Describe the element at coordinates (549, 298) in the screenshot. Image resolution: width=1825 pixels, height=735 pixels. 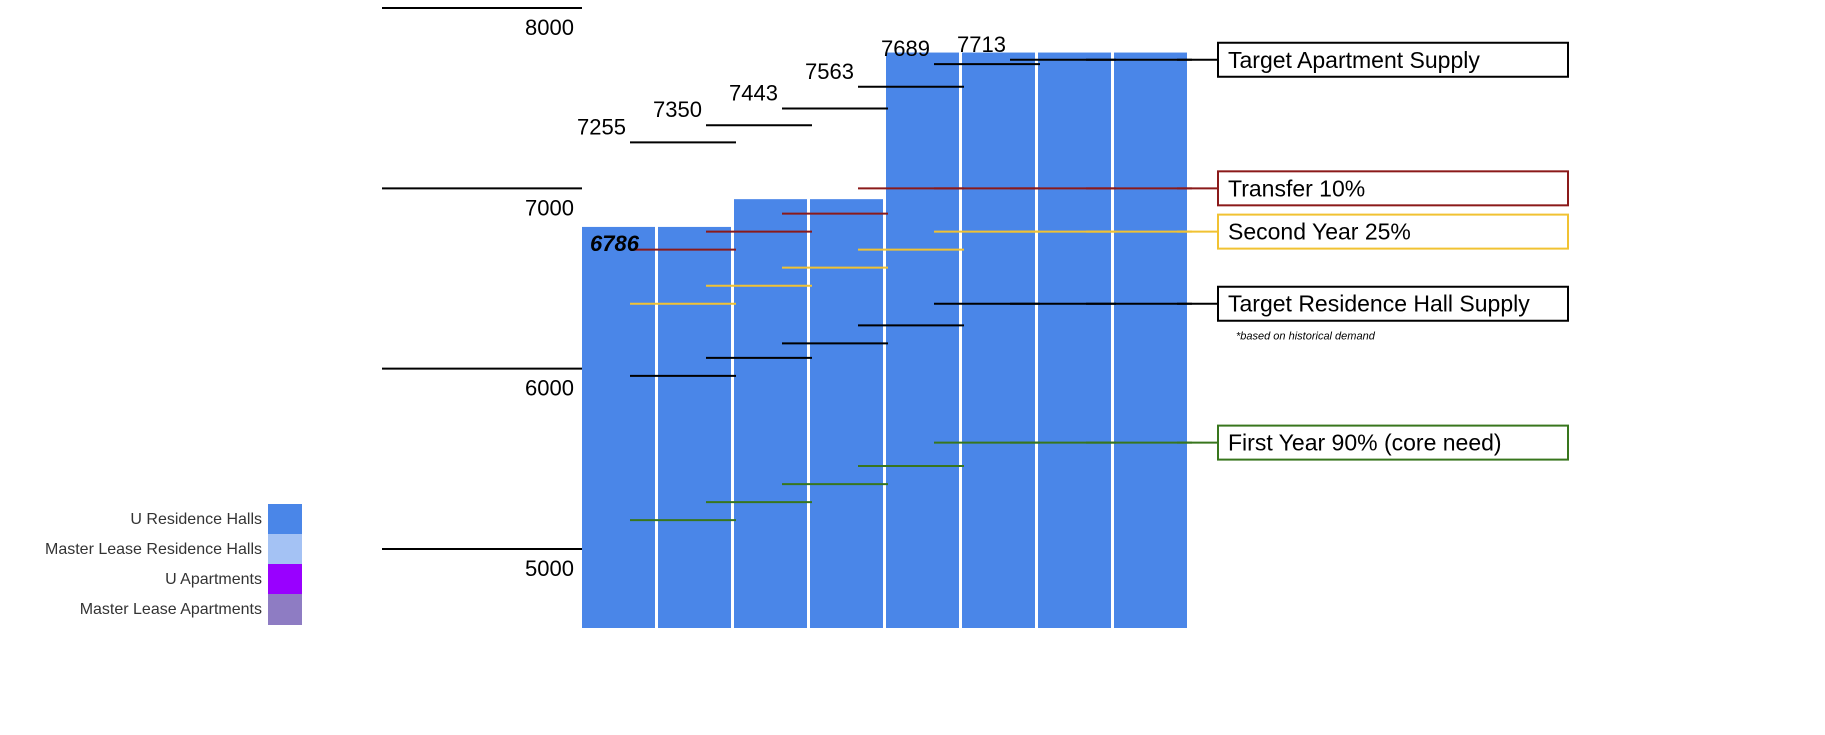
I see `y-tick-labels: 8000 7000 6000 5000` at that location.